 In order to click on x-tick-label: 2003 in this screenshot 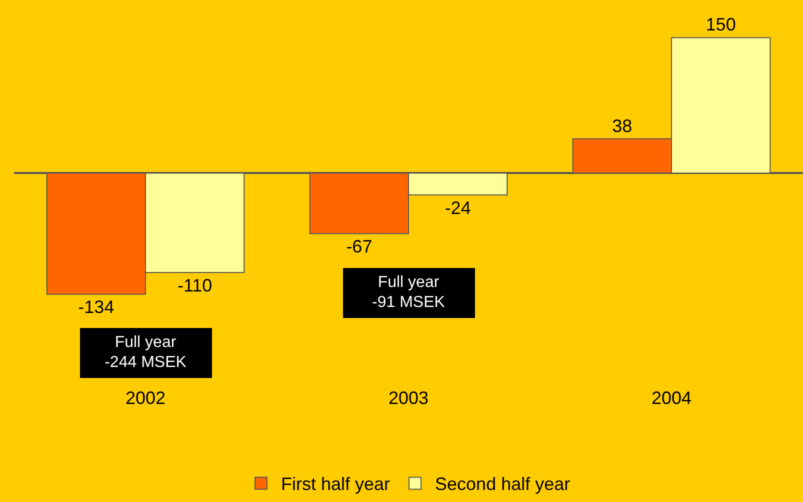, I will do `click(408, 398)`.